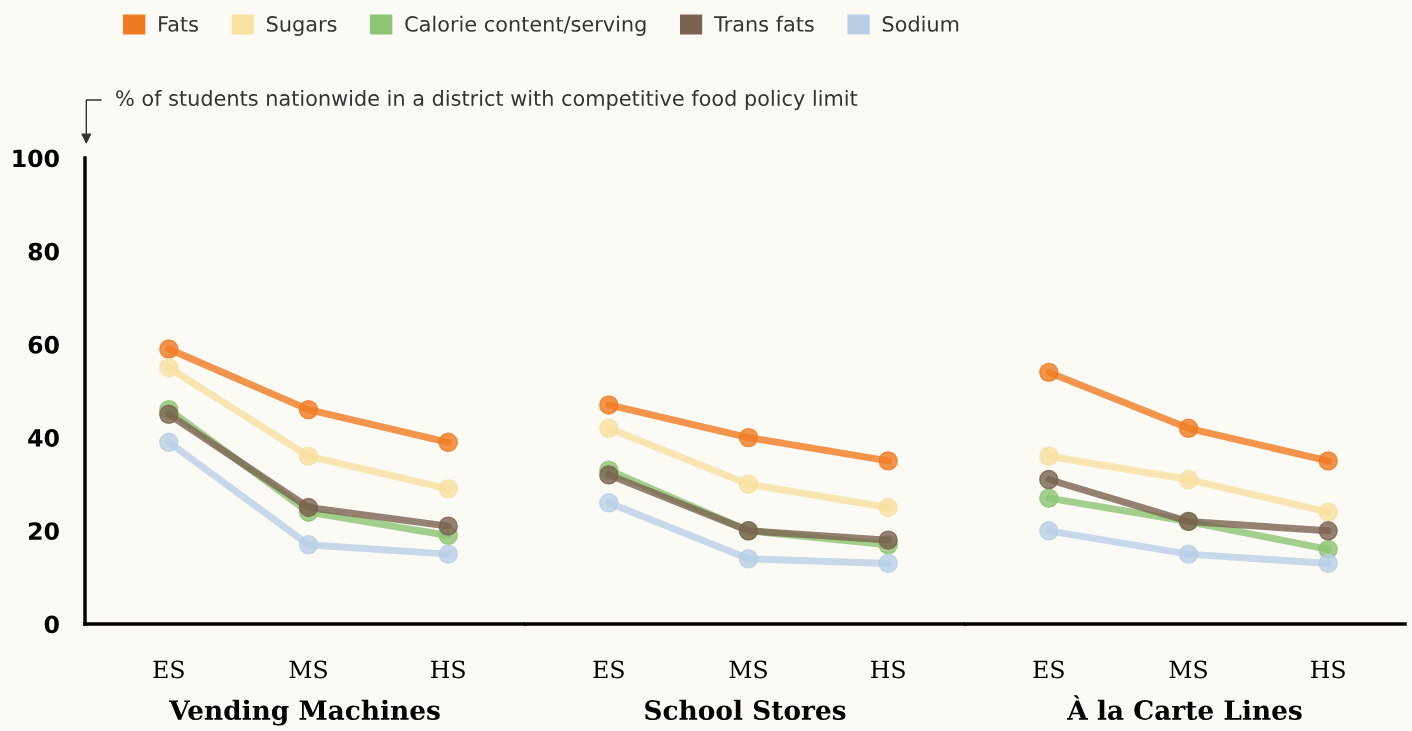 This screenshot has width=1412, height=731. Describe the element at coordinates (43, 344) in the screenshot. I see `y-tick-label: 60` at that location.